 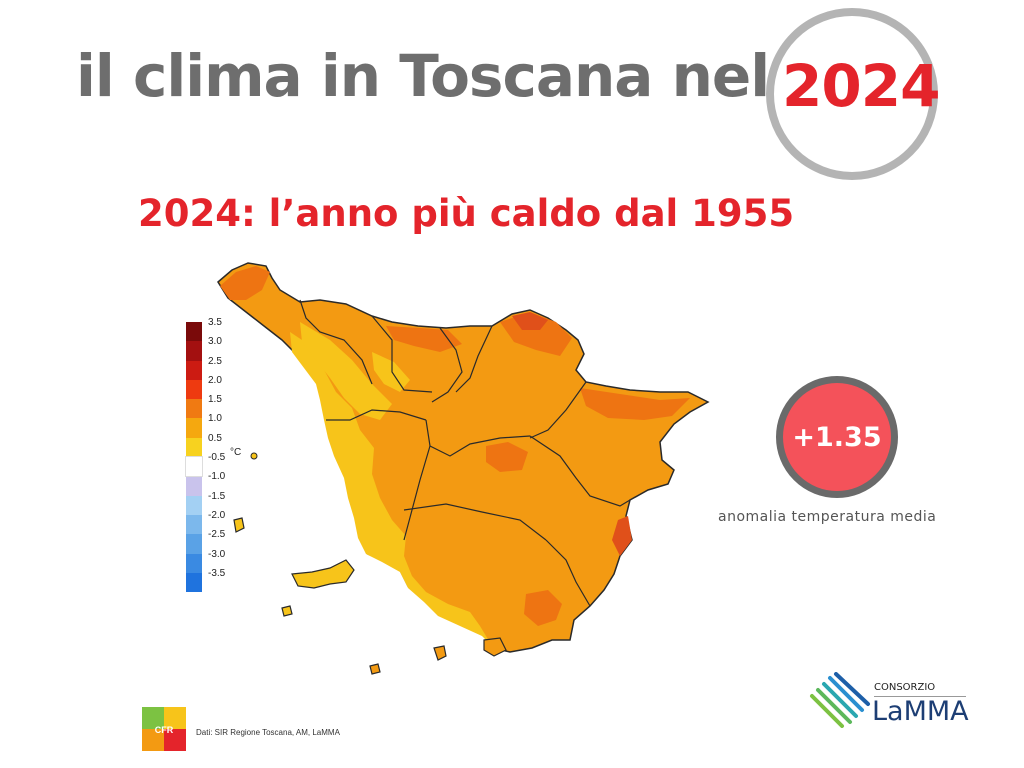 What do you see at coordinates (217, 535) in the screenshot?
I see `legend-tick-label: -2.5` at bounding box center [217, 535].